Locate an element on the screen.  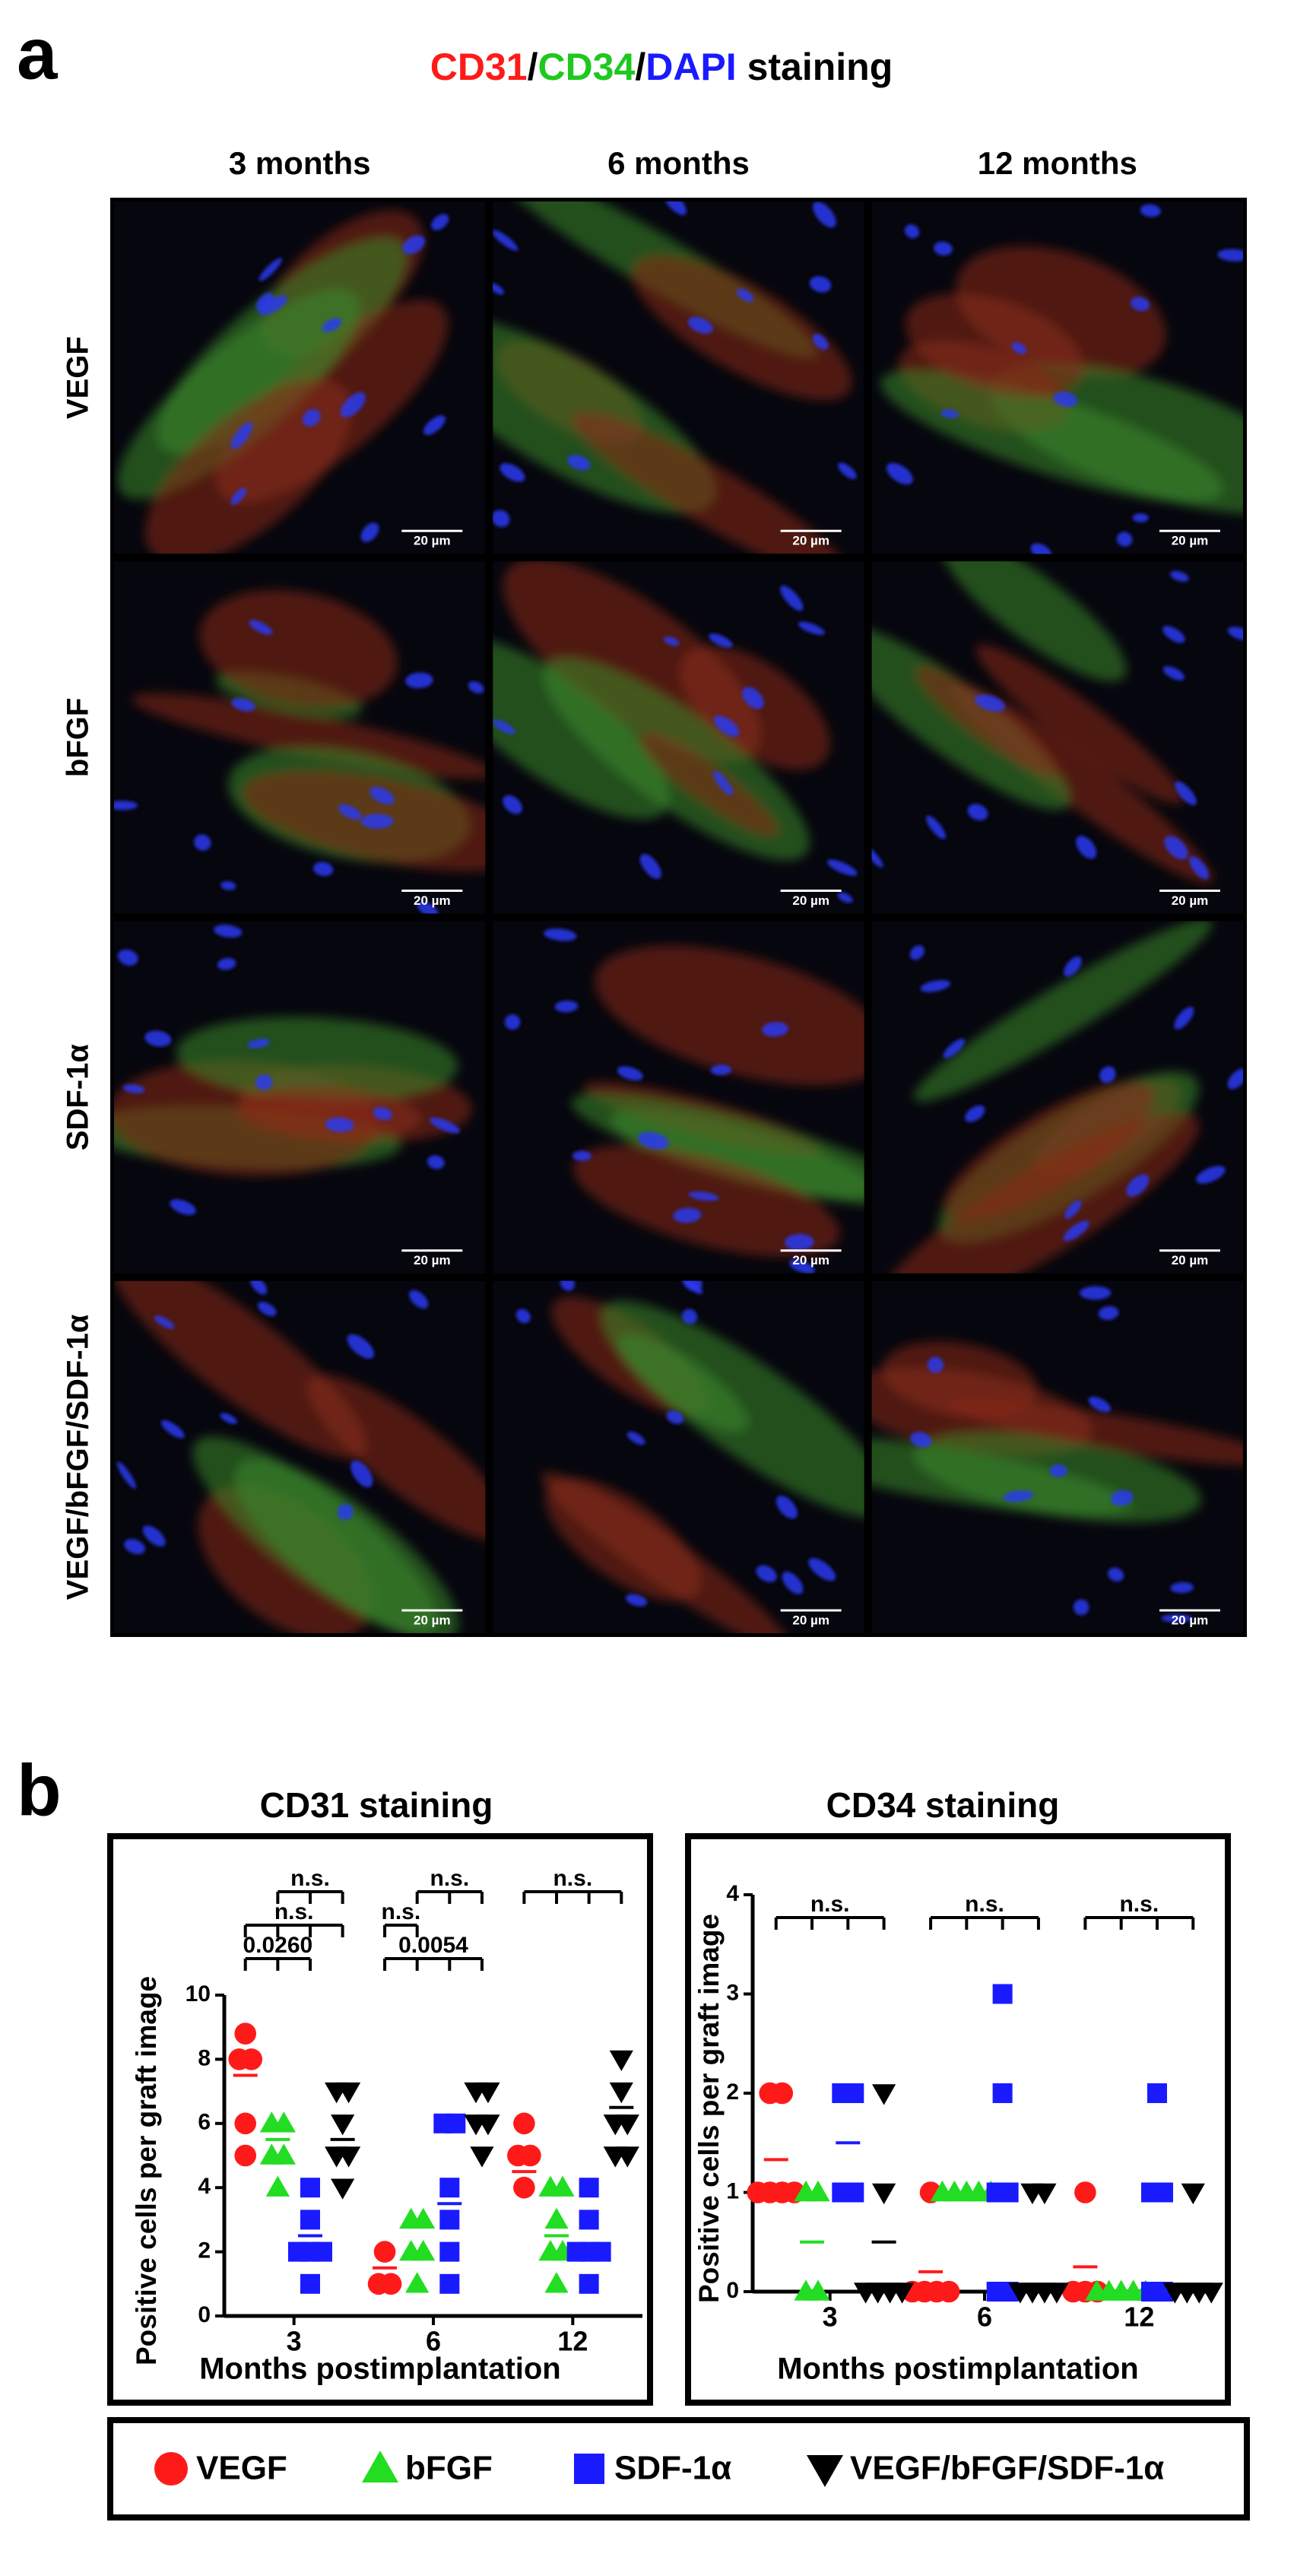
y-tick-label: 10 is located at coordinates (198, 1994).